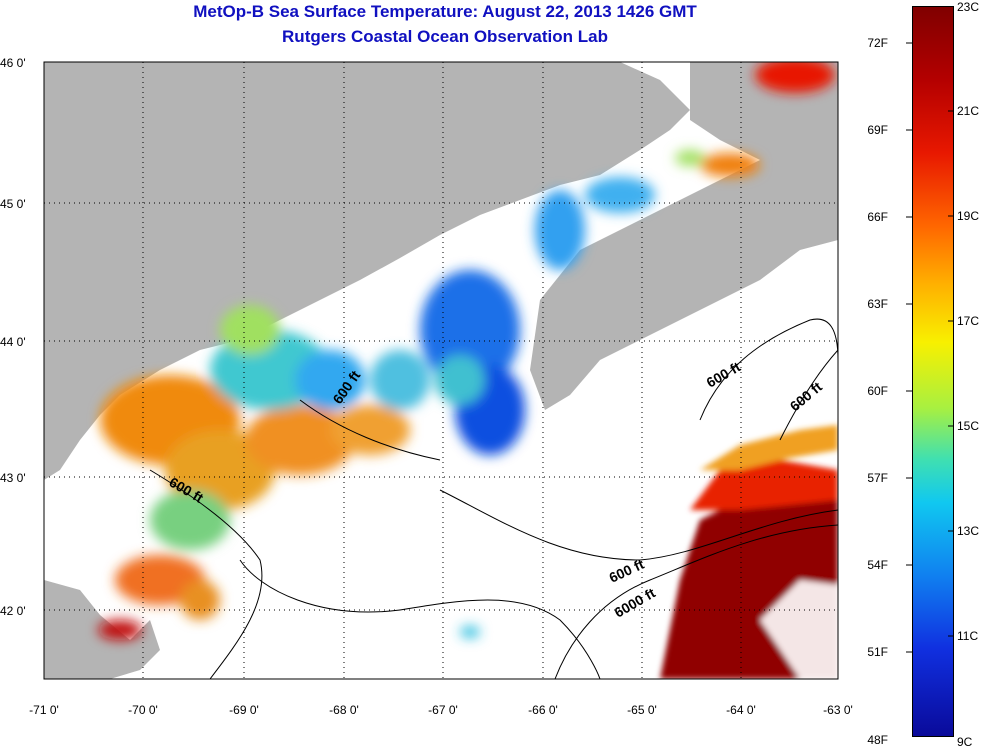 Image resolution: width=984 pixels, height=754 pixels. What do you see at coordinates (877, 391) in the screenshot?
I see `colorbar-f-label: 60F` at bounding box center [877, 391].